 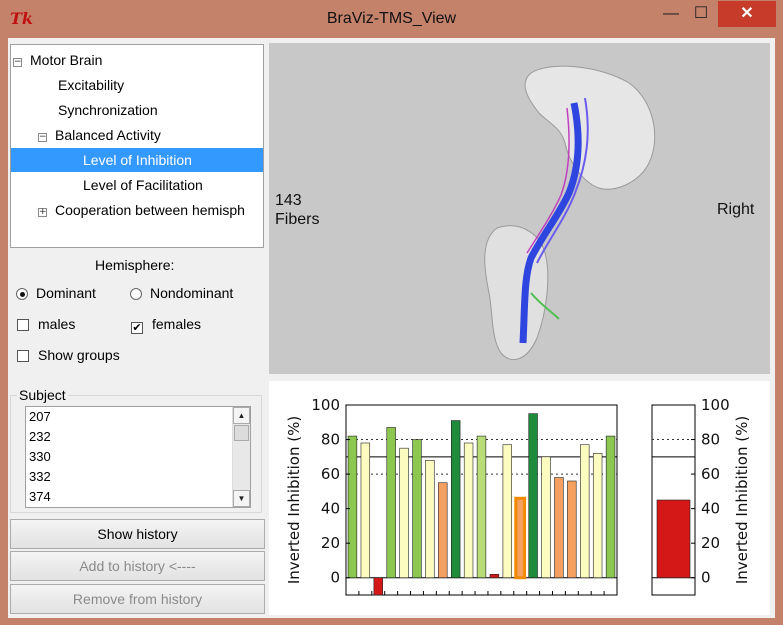 I want to click on list-item: 332, so click(x=40, y=476).